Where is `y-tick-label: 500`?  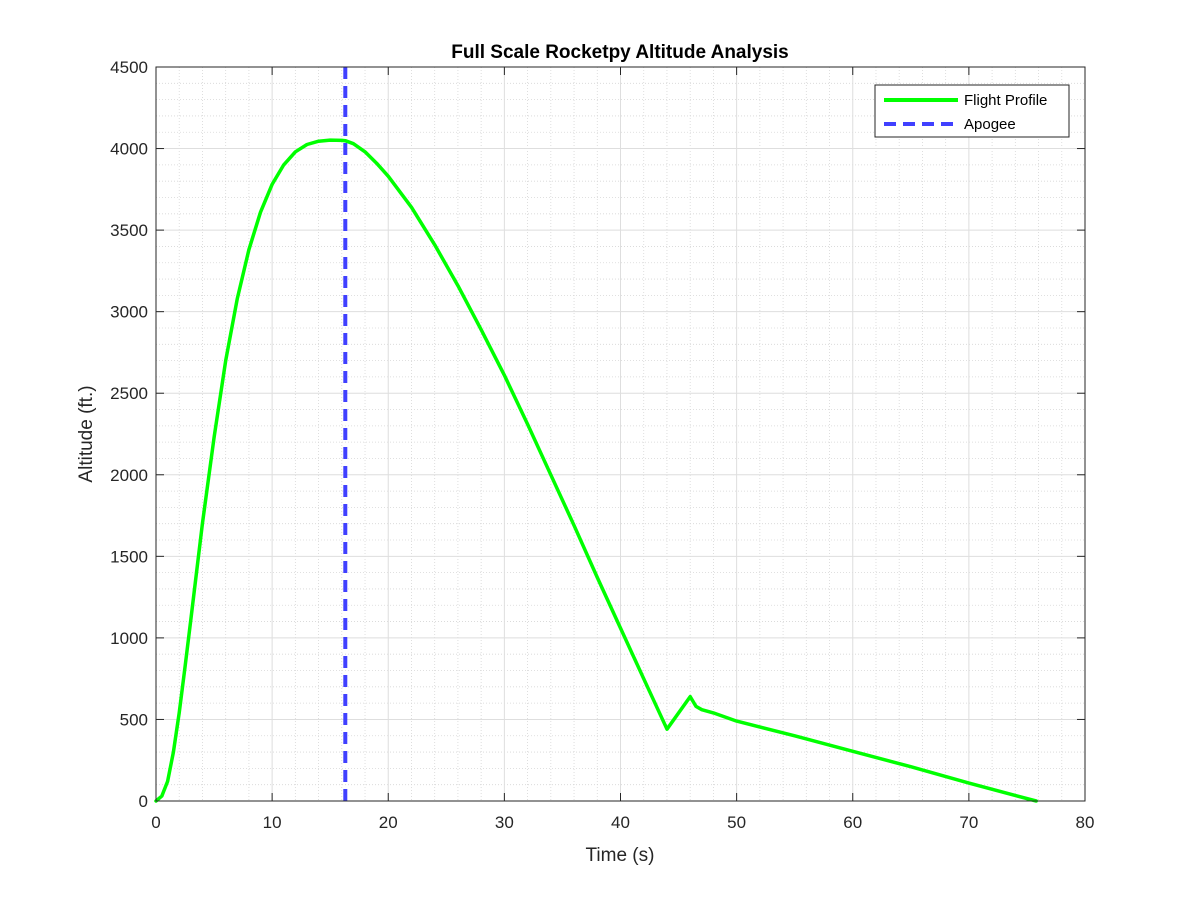
y-tick-label: 500 is located at coordinates (134, 719).